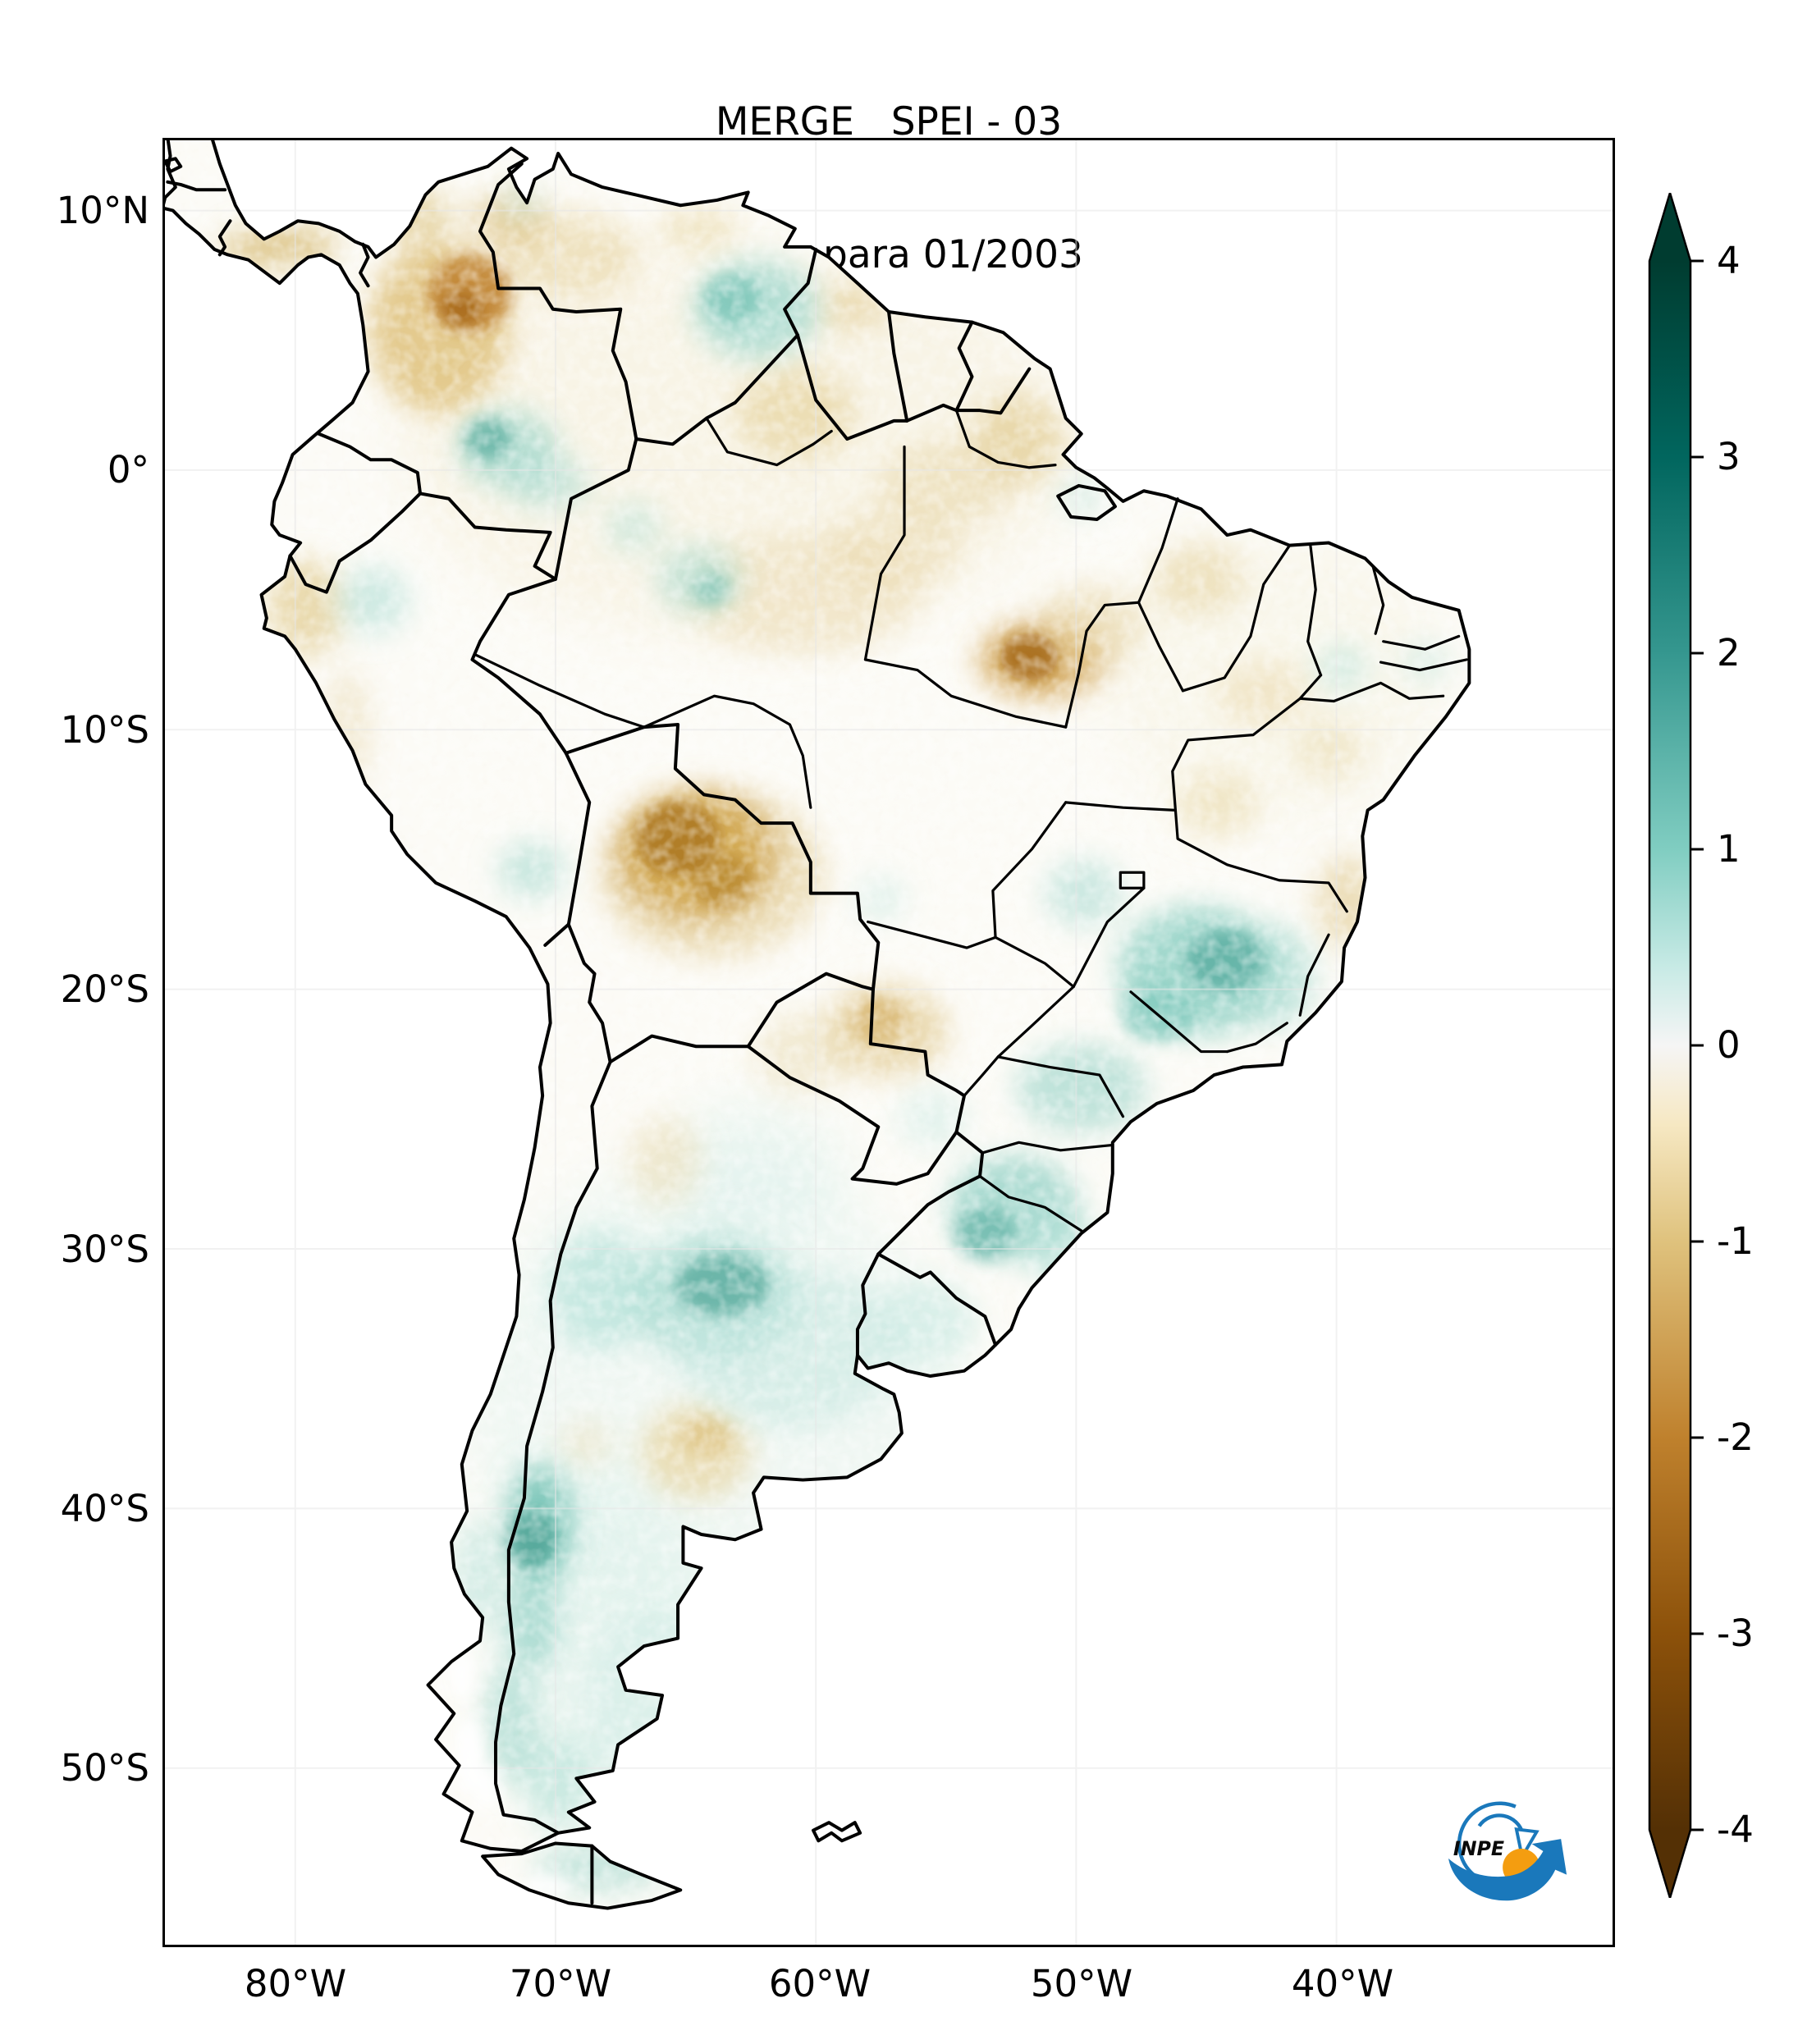 The height and width of the screenshot is (2044, 1798). What do you see at coordinates (104, 989) in the screenshot?
I see `lat-tick-label-20s: 20°S` at bounding box center [104, 989].